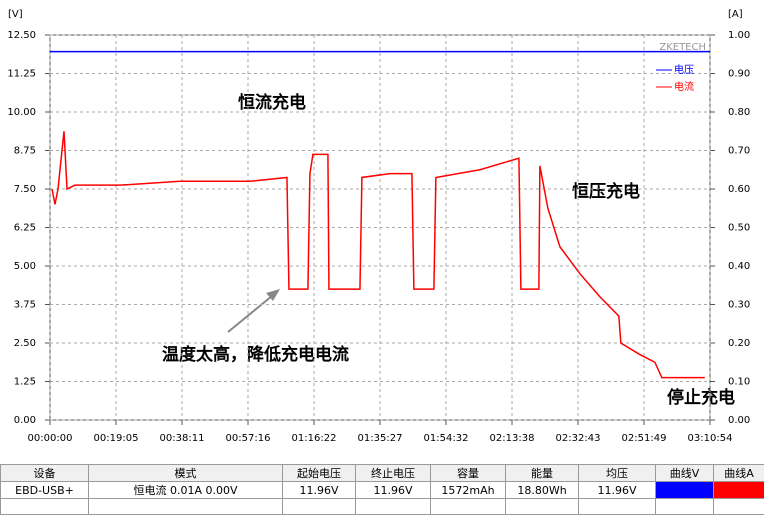  What do you see at coordinates (739, 74) in the screenshot?
I see `y2-tick-label: 0.90` at bounding box center [739, 74].